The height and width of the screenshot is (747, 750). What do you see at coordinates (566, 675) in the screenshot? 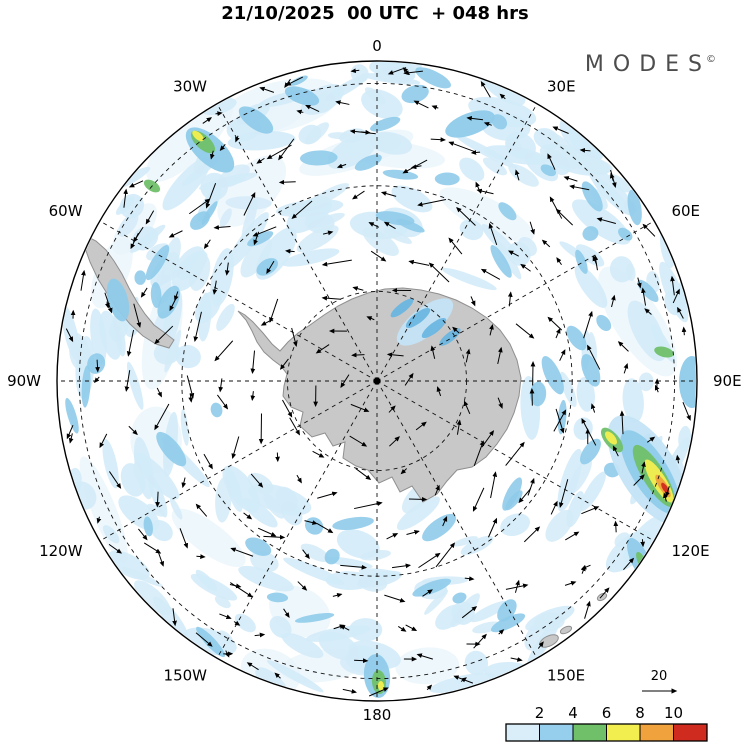
I see `longitude-label-150E: 150E` at bounding box center [566, 675].